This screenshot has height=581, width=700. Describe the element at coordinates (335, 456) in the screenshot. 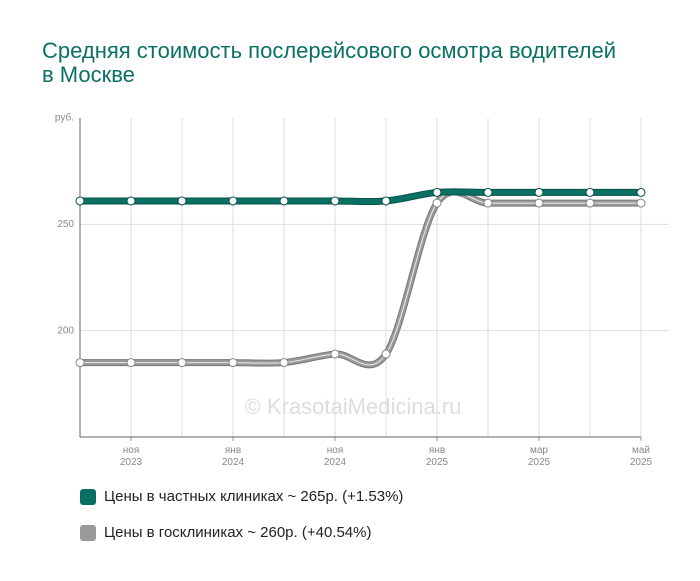

I see `x-tick-label: ноя 2024` at that location.